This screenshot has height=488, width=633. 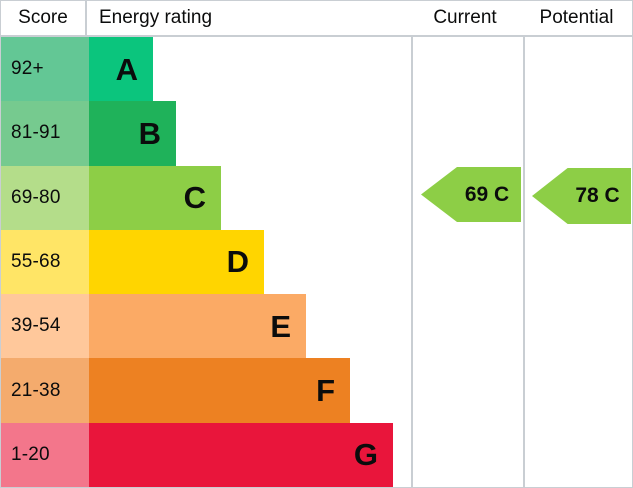 What do you see at coordinates (524, 244) in the screenshot?
I see `divider-potential-column` at bounding box center [524, 244].